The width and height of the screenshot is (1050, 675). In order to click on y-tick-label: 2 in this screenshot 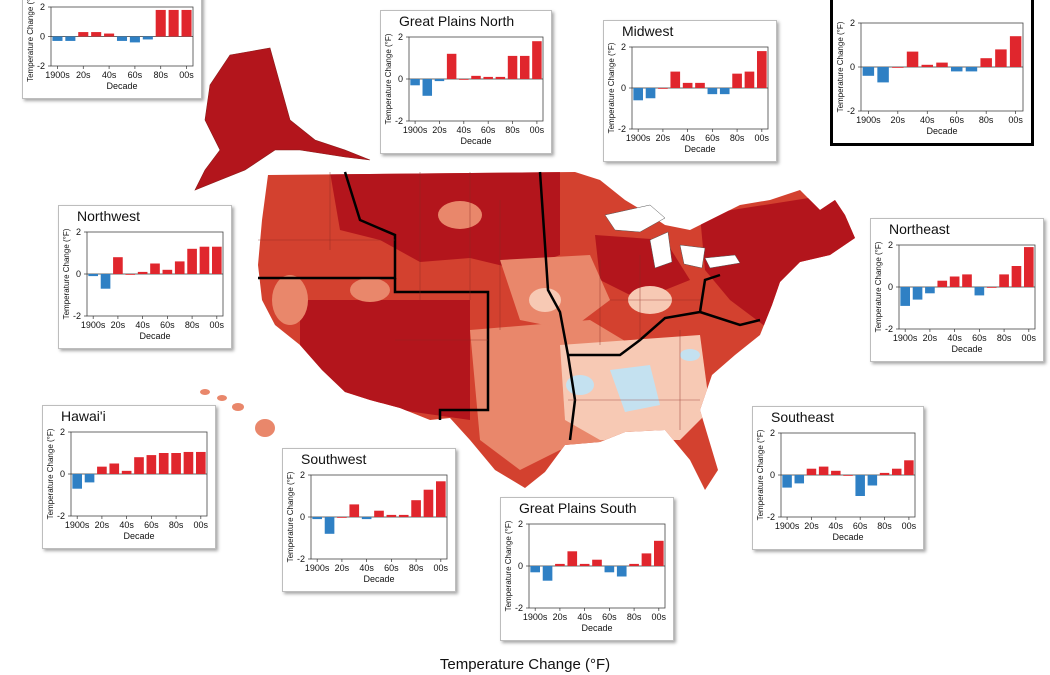, I will do `click(42, 7)`.